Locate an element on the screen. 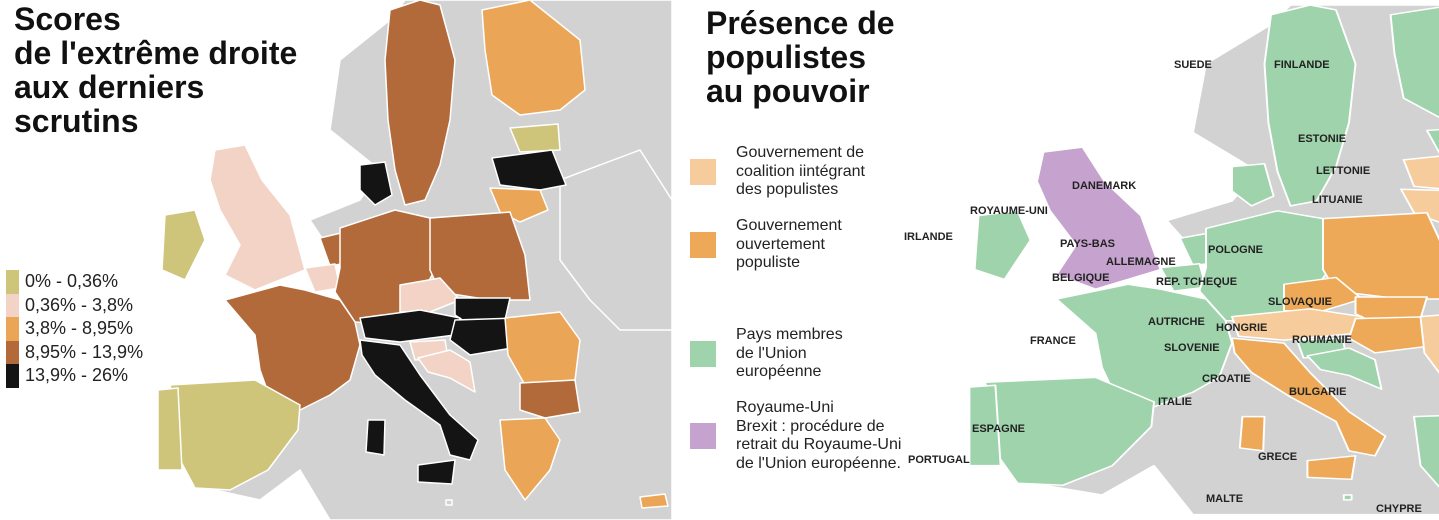 Image resolution: width=1439 pixels, height=520 pixels. country-label-lettonie: LETTONIE is located at coordinates (1343, 171).